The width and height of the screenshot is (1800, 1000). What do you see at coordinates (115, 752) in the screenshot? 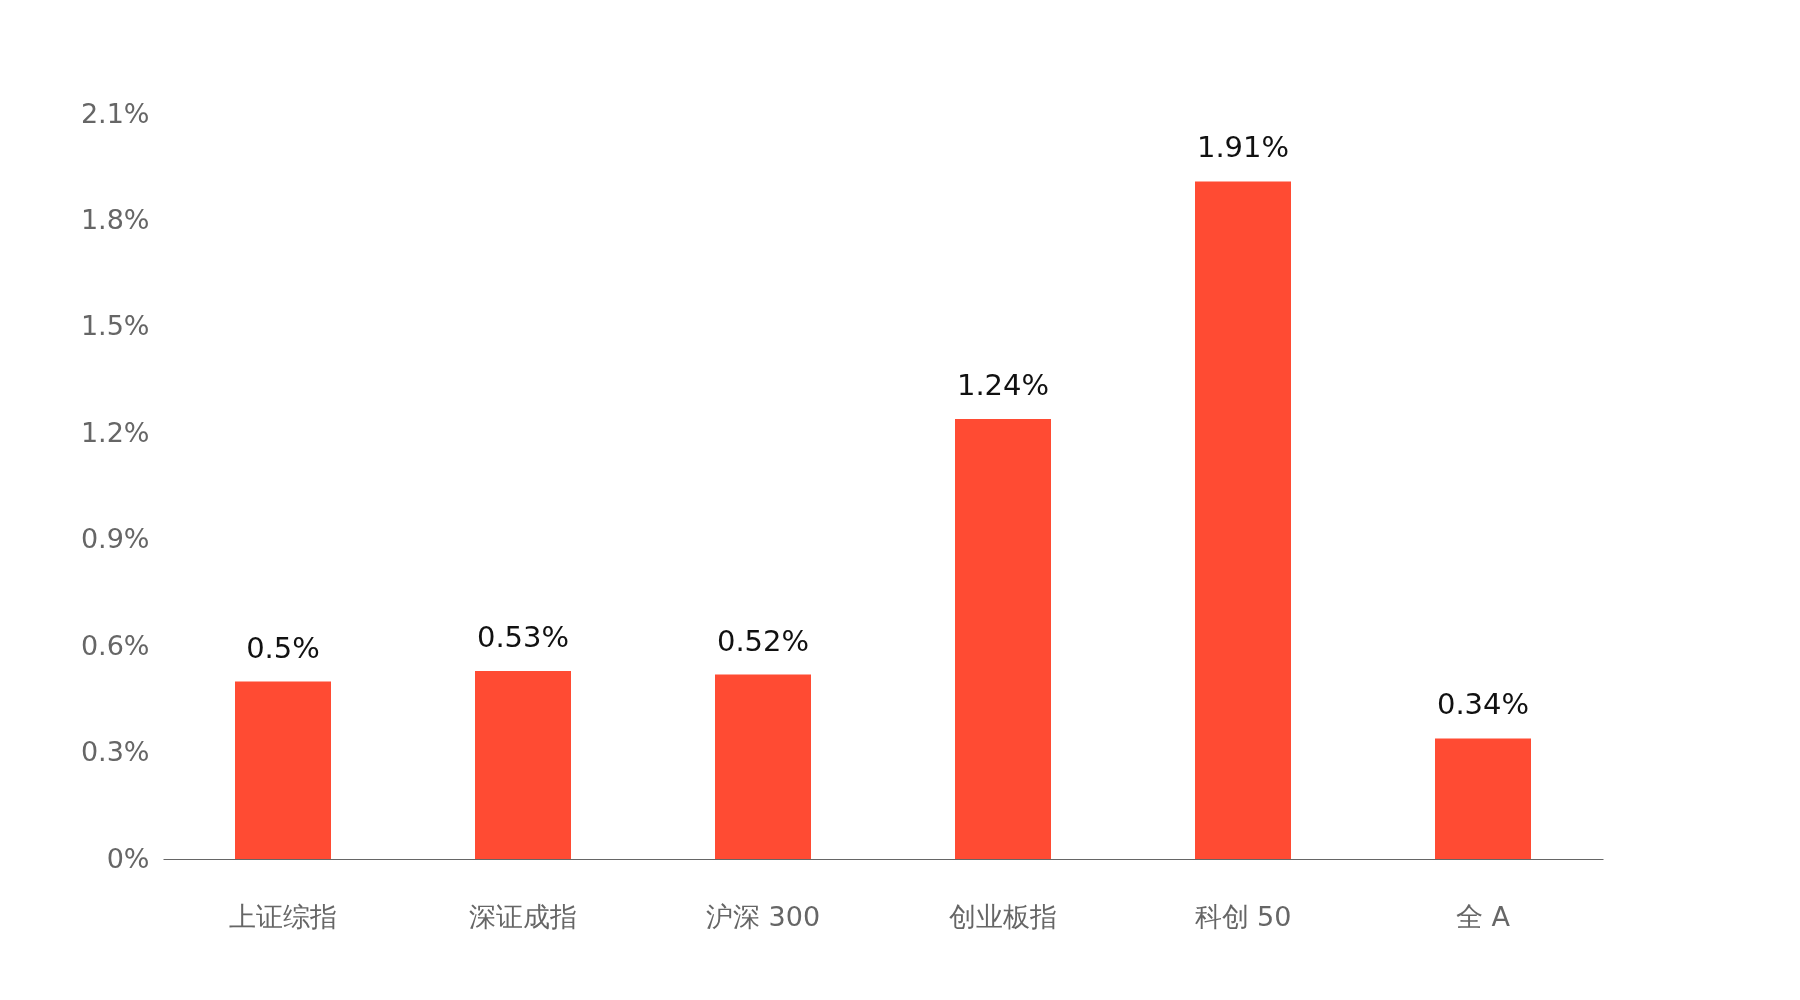
I see `y-tick-label: 0.3%` at bounding box center [115, 752].